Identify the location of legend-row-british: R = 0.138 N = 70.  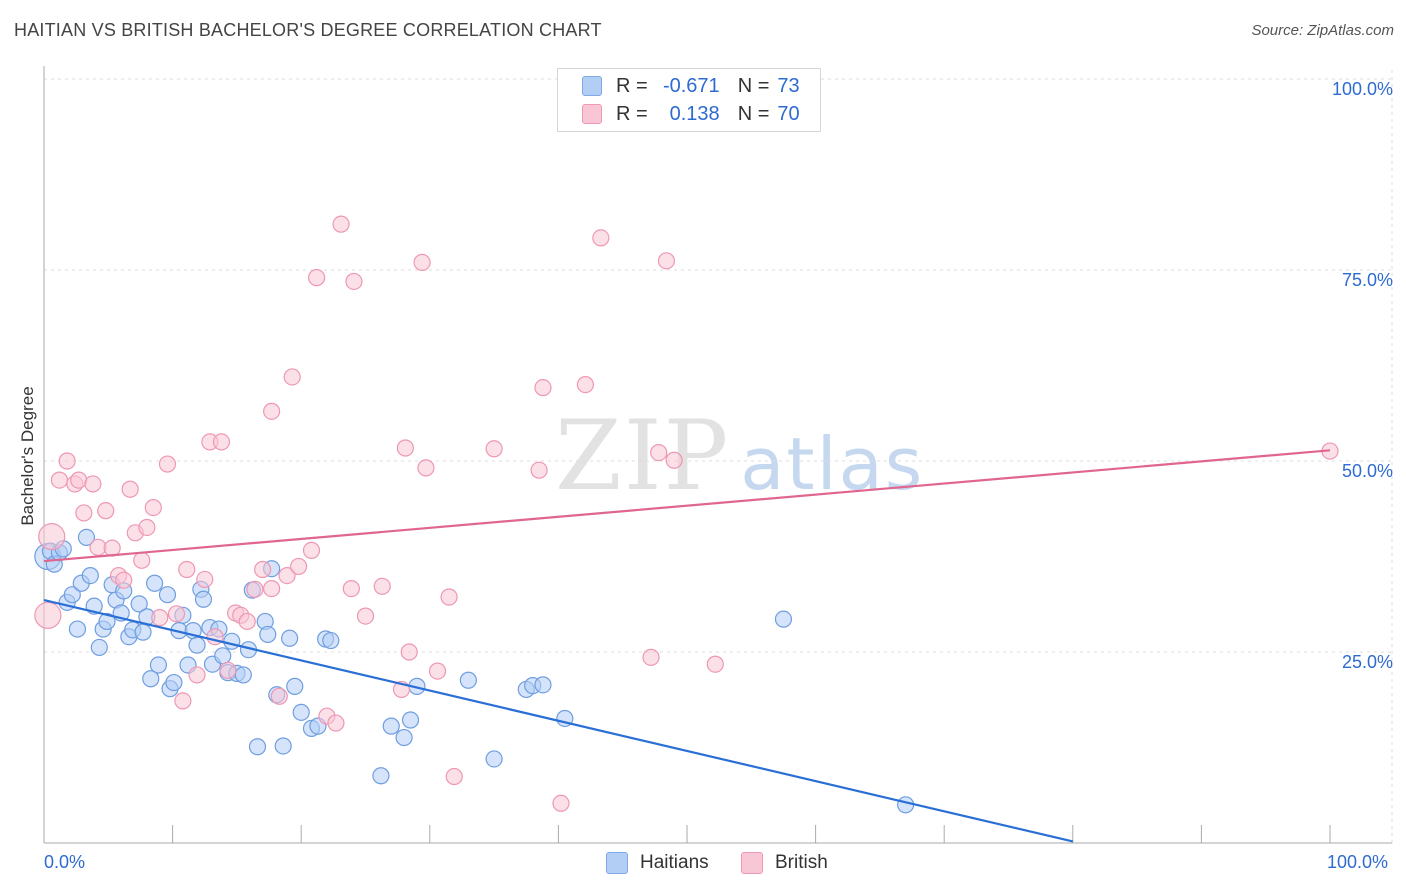
(691, 114).